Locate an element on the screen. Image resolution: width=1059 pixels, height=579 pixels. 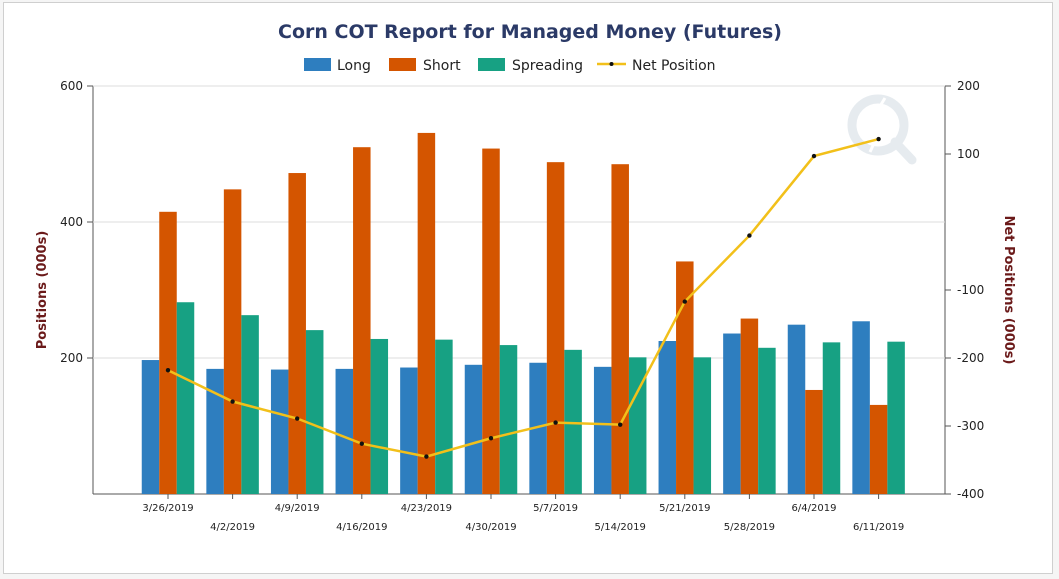
y2-tick-label: -400 is located at coordinates (970, 494).